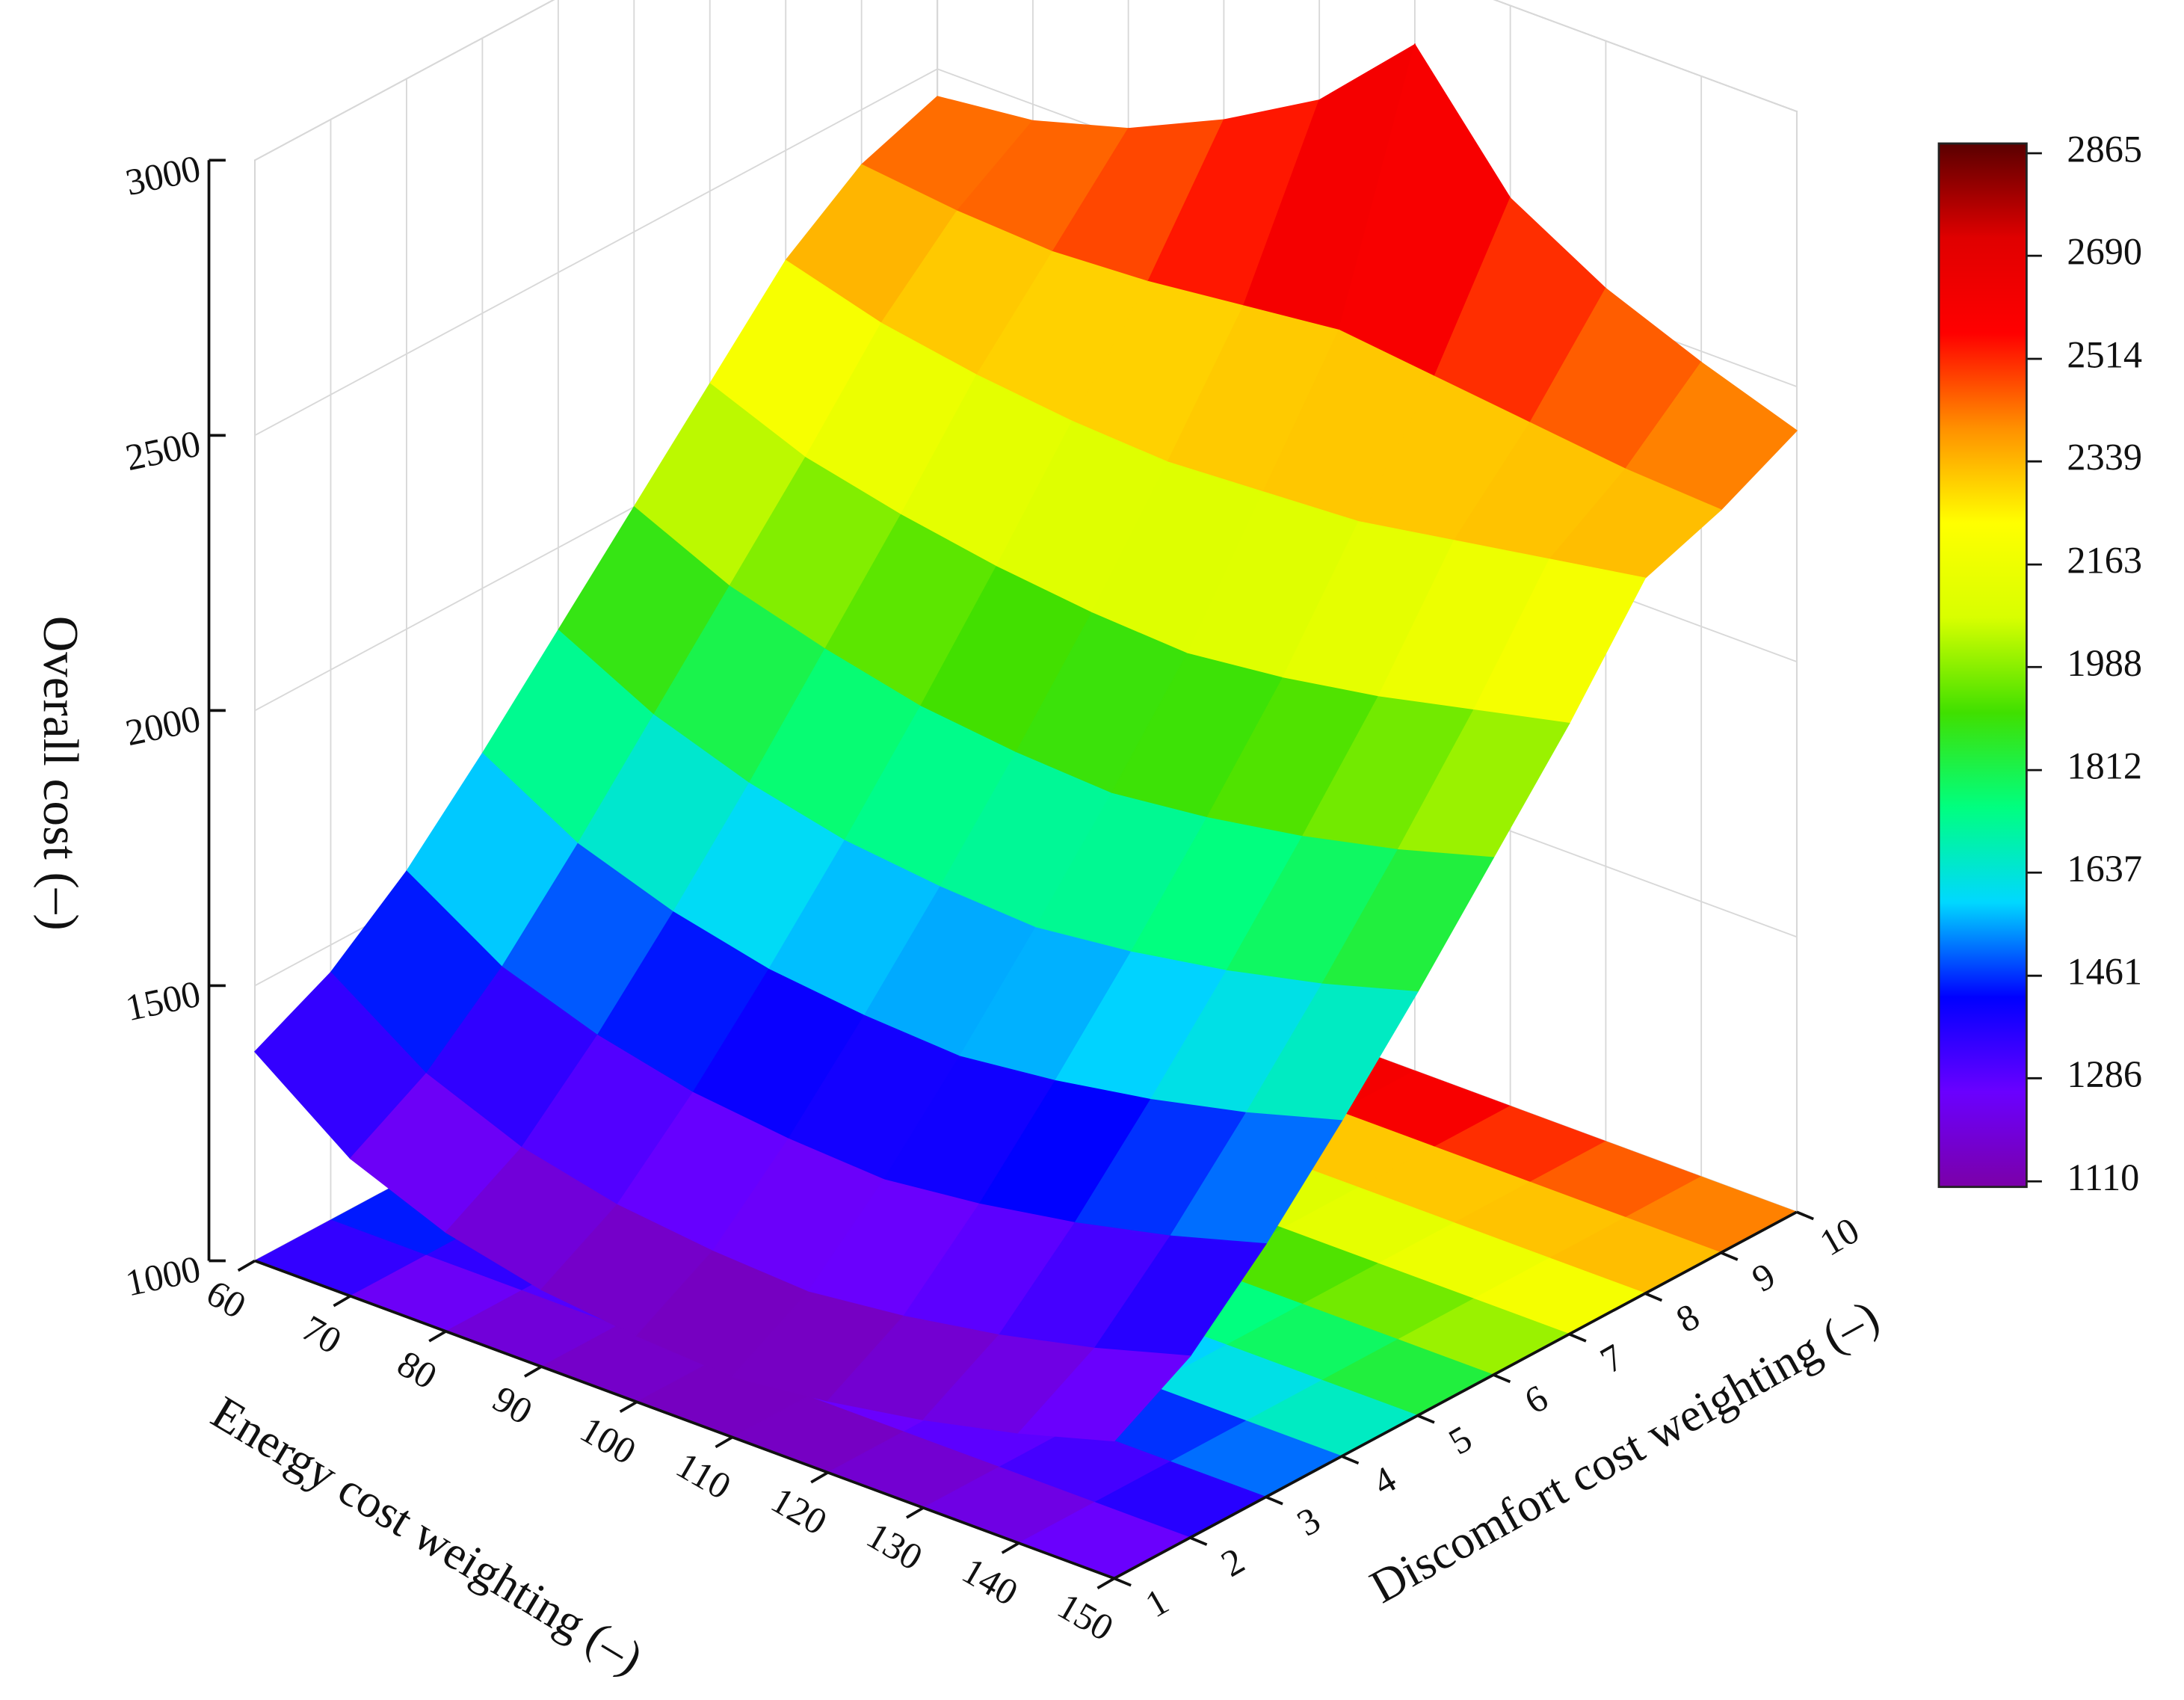 This screenshot has height=1700, width=2184. I want to click on colorbar-tick-label: 1637, so click(2104, 869).